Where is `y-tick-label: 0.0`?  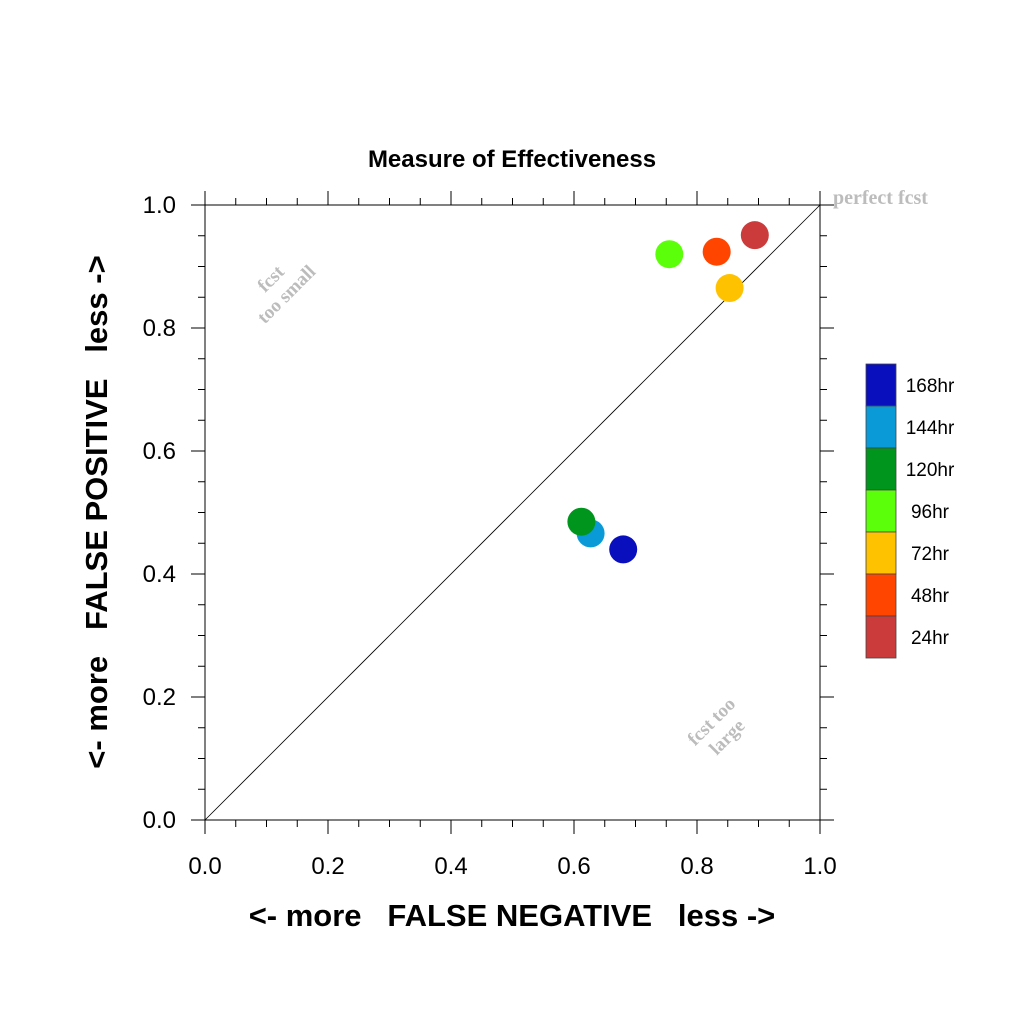 y-tick-label: 0.0 is located at coordinates (159, 820).